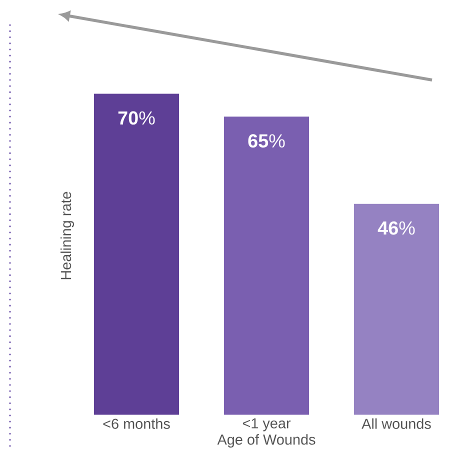 This screenshot has height=451, width=471. What do you see at coordinates (266, 141) in the screenshot?
I see `data-label: 65%` at bounding box center [266, 141].